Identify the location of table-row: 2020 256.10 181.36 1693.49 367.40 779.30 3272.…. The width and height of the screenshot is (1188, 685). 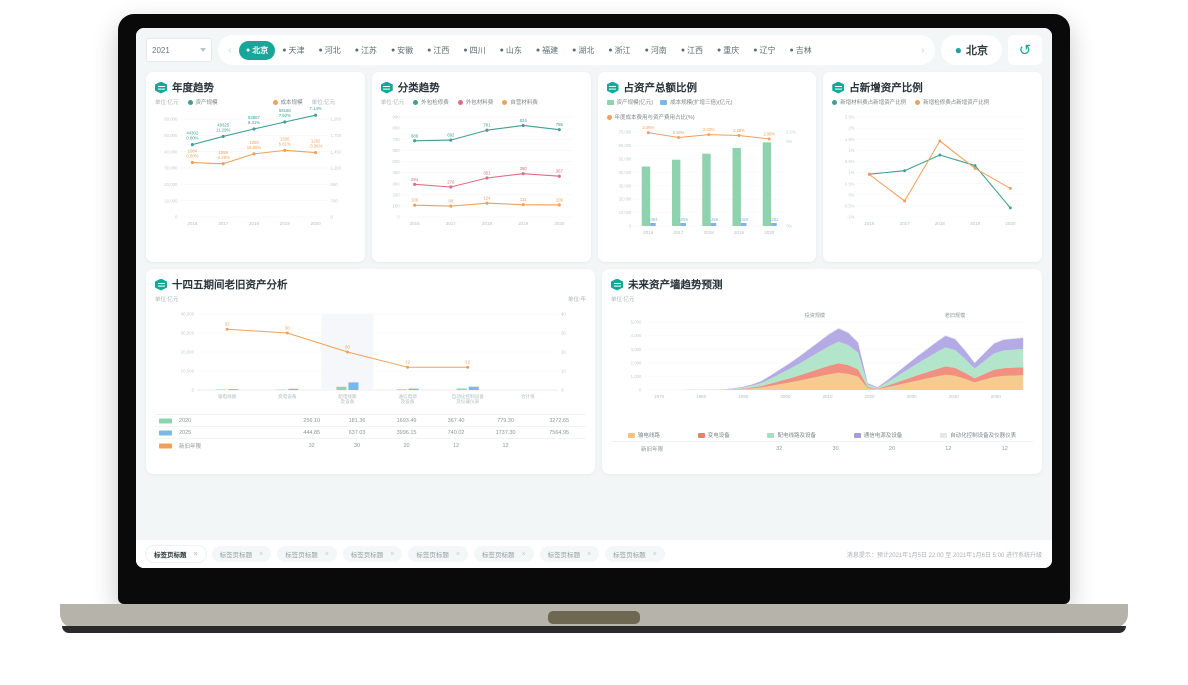
(370, 420).